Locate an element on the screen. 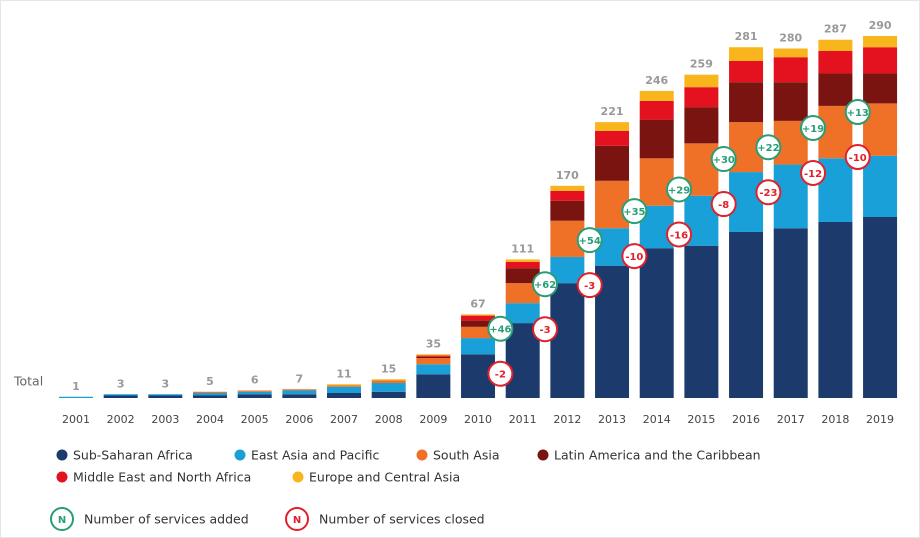 The width and height of the screenshot is (920, 538). added-label: +62 is located at coordinates (545, 285).